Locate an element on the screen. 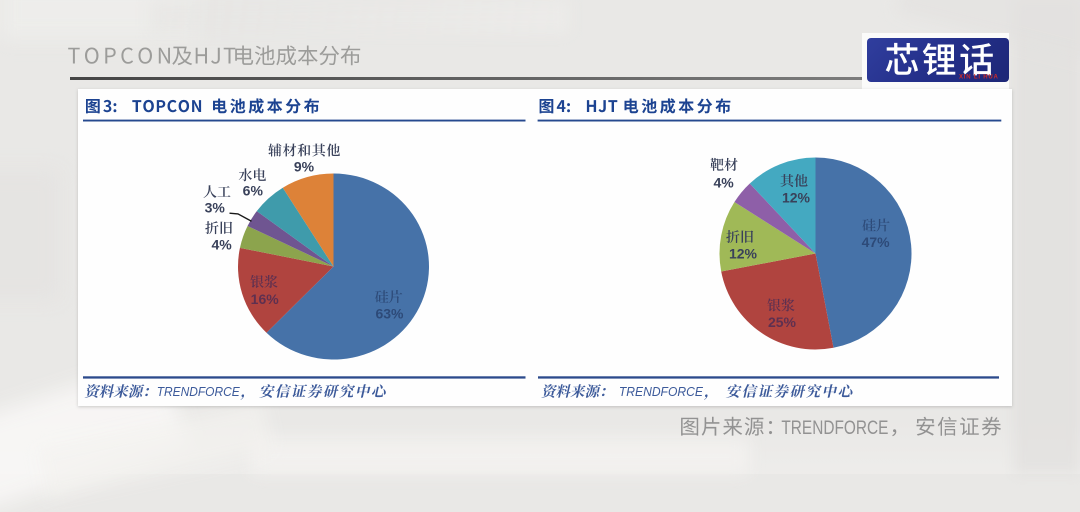 Image resolution: width=1080 pixels, height=512 pixels. svg-text: 9% is located at coordinates (304, 167).